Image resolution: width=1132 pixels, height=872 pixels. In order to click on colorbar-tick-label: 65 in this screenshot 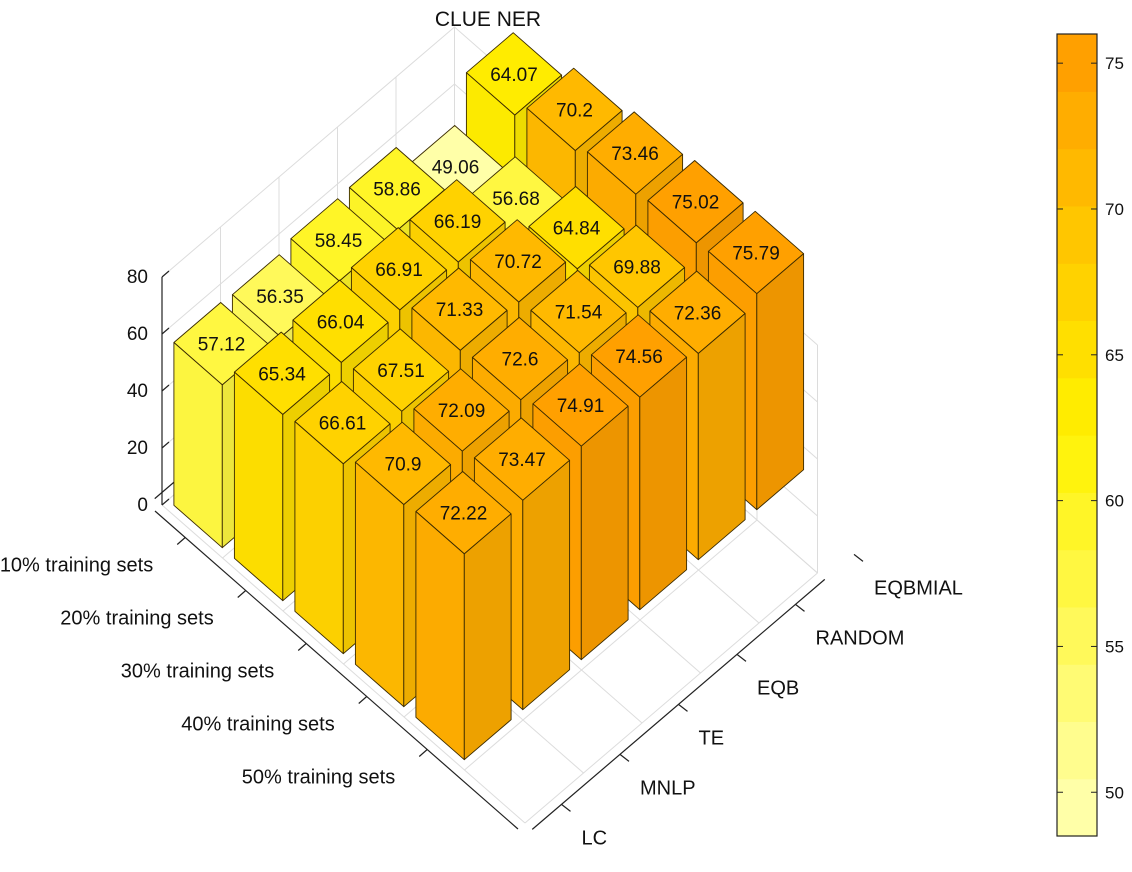, I will do `click(1114, 355)`.